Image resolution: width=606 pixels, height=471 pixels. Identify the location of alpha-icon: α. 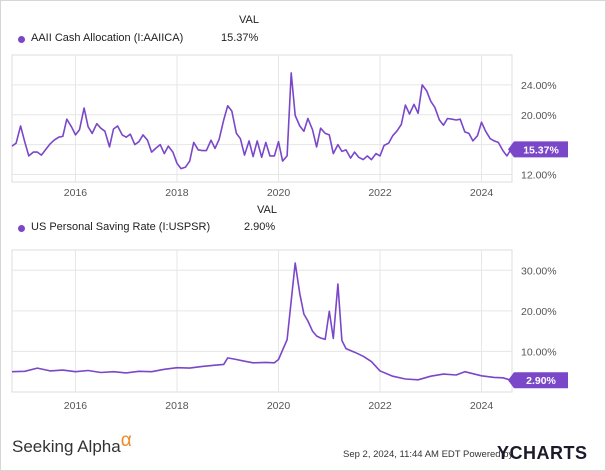
(126, 440).